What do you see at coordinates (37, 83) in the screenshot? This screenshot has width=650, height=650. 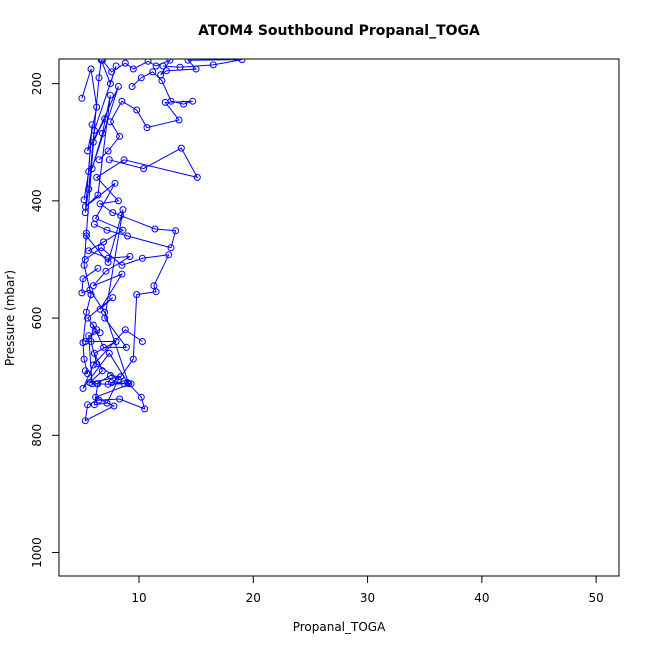 I see `y-tick-label: 200` at bounding box center [37, 83].